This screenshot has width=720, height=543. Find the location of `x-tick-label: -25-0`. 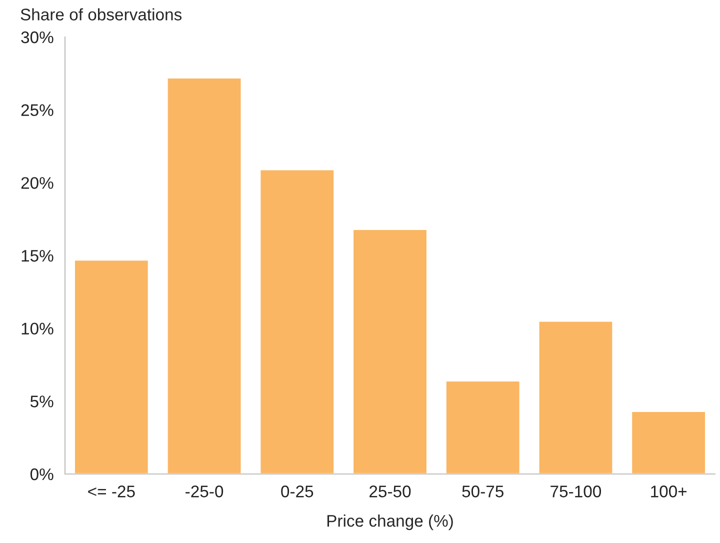

x-tick-label: -25-0 is located at coordinates (205, 492).